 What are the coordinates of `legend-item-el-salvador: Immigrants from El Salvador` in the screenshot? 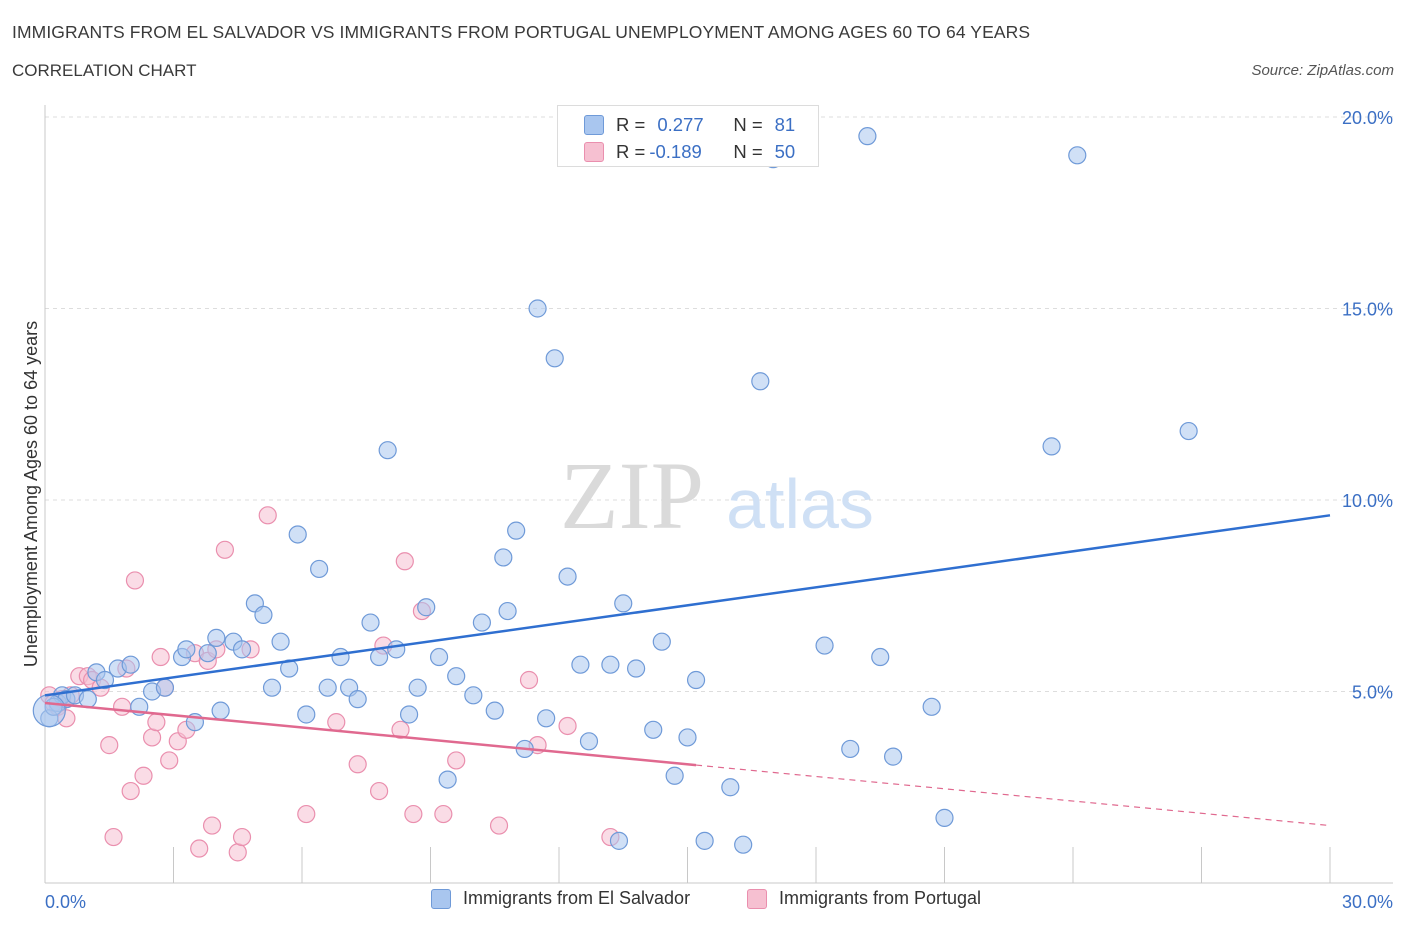 It's located at (560, 898).